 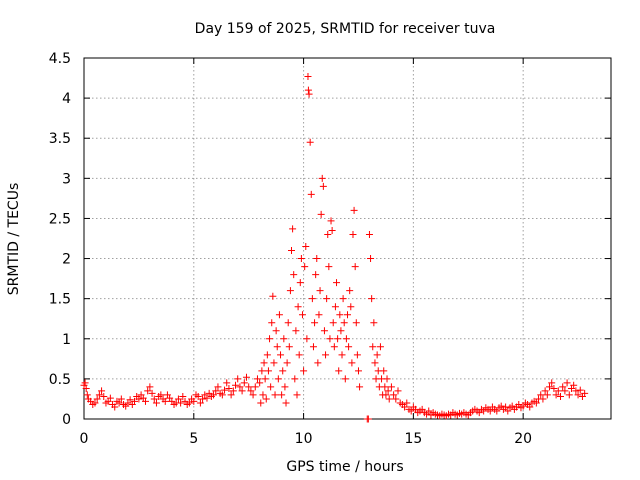 I want to click on y-tick-label: 2, so click(x=66, y=260).